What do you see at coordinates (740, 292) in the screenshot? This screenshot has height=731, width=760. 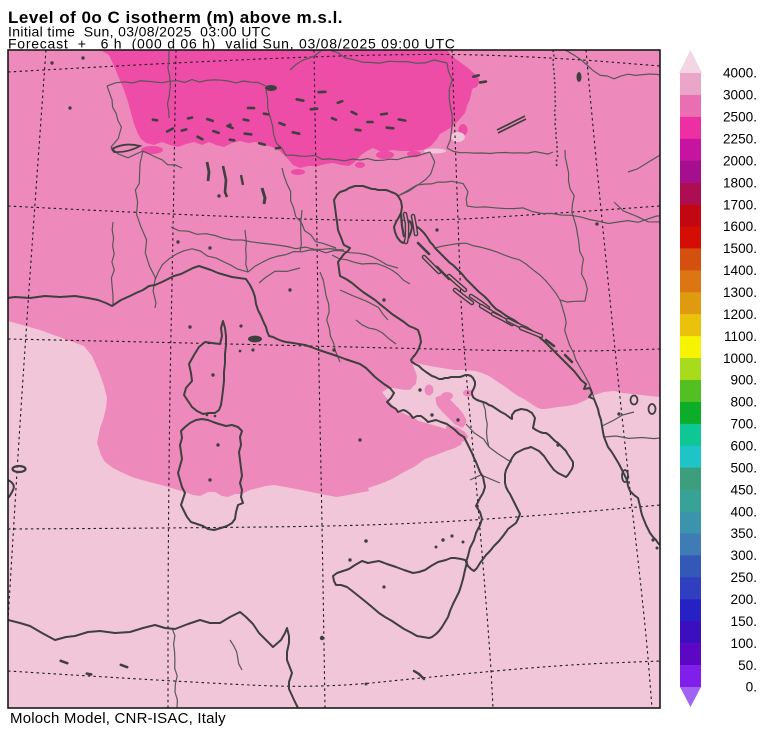 I see `svg-text: 1300.` at bounding box center [740, 292].